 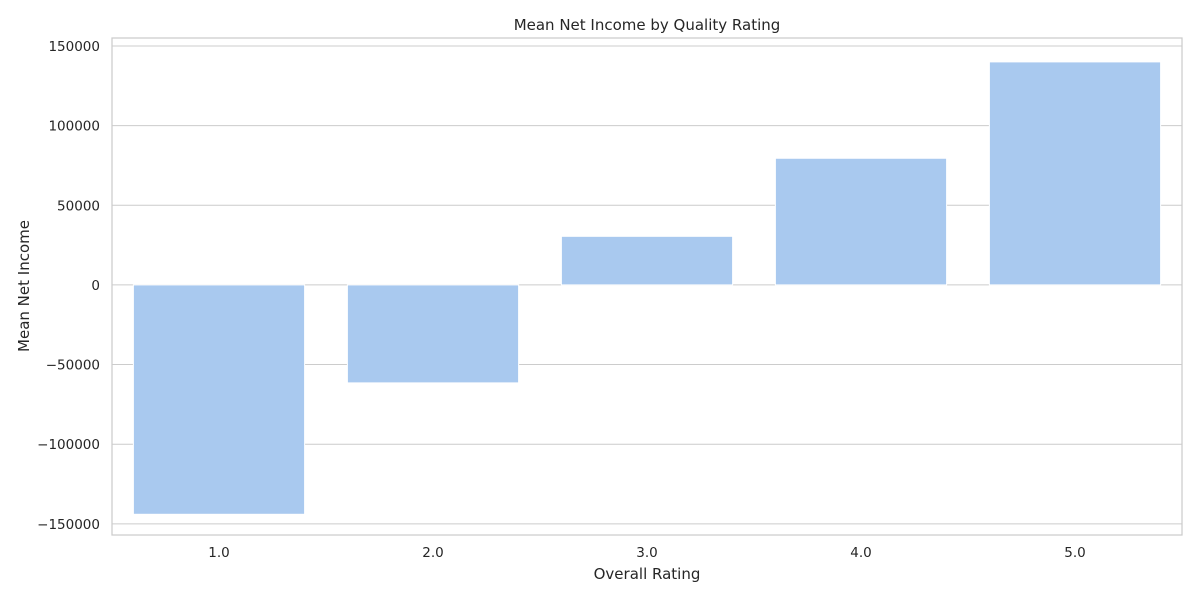 What do you see at coordinates (860, 553) in the screenshot?
I see `x-tick-label-3: 4.0` at bounding box center [860, 553].